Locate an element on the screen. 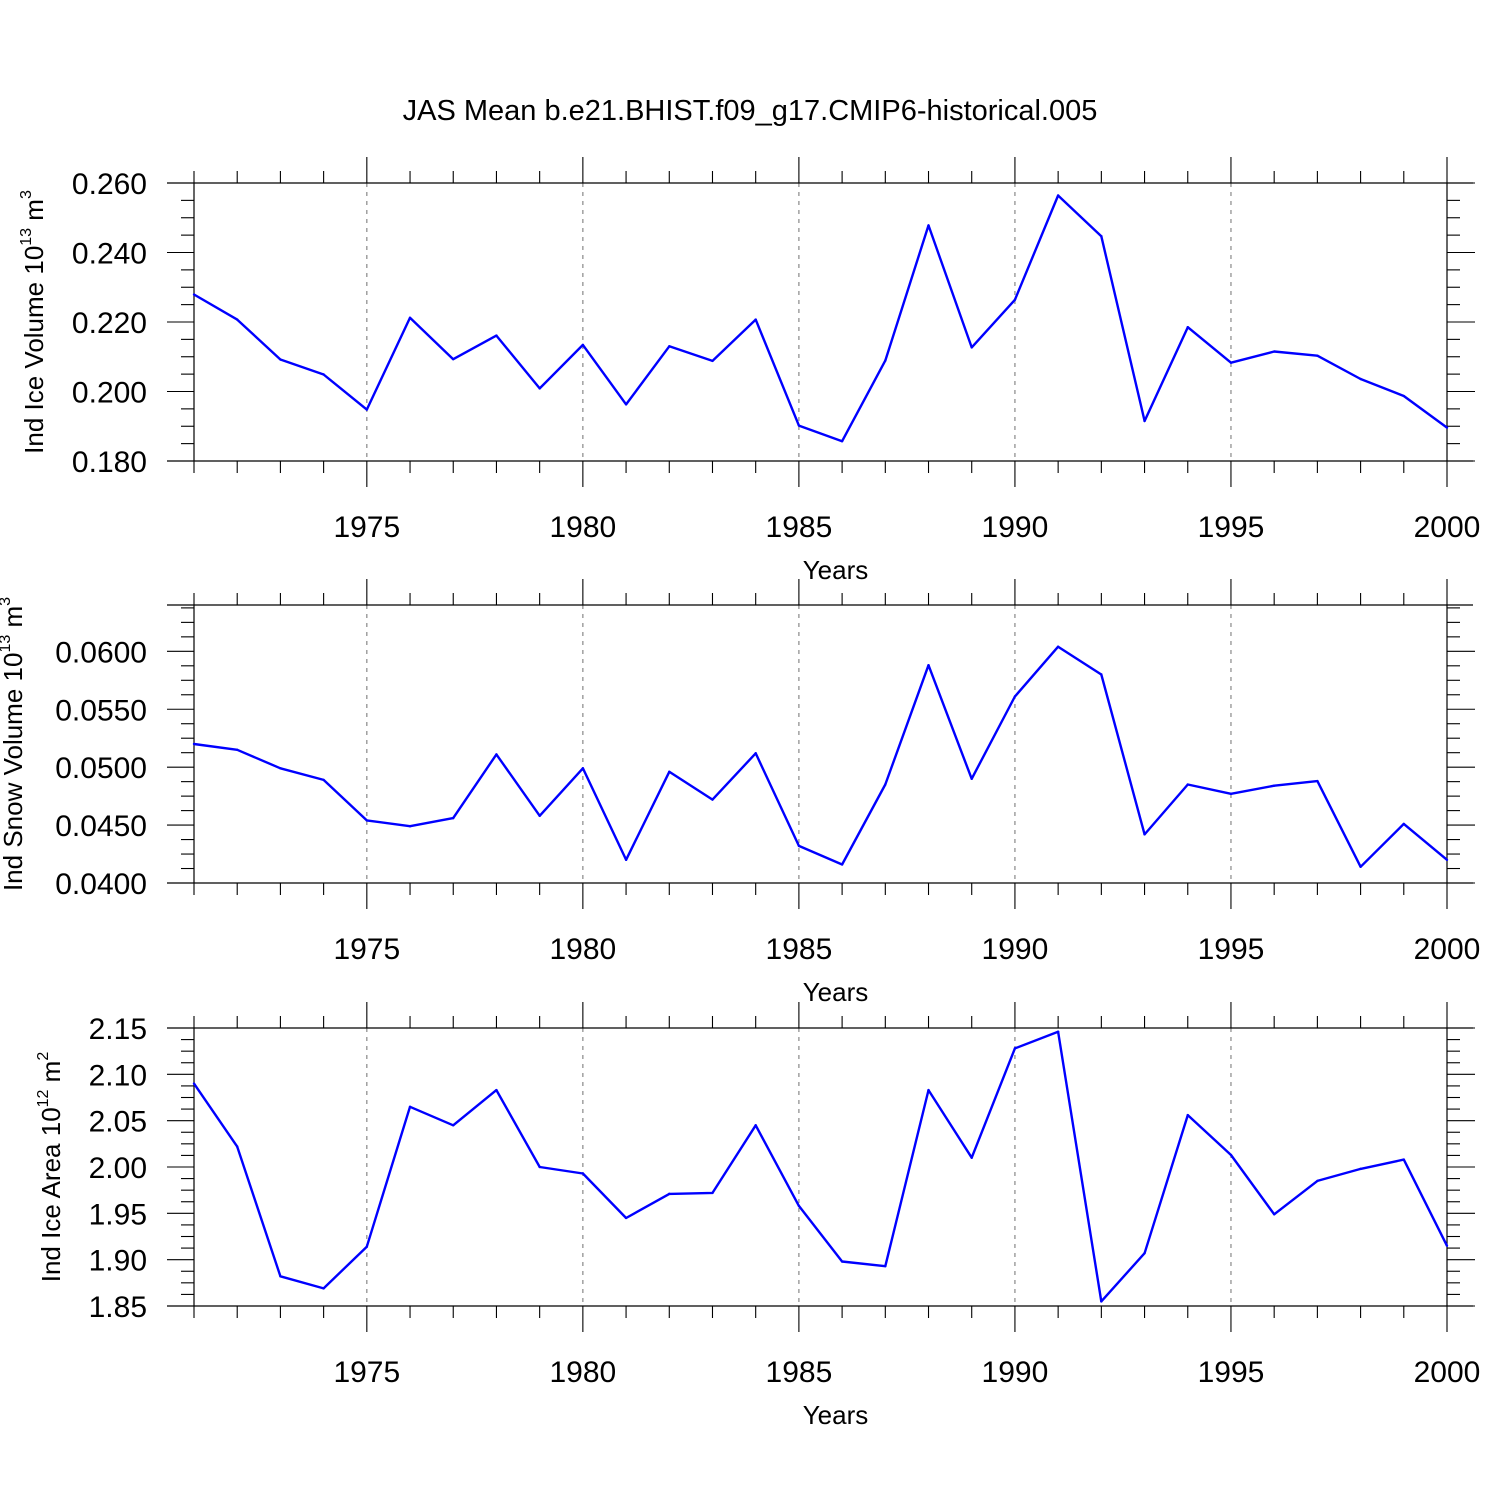  y-tick-label: 2.10 is located at coordinates (118, 1075).